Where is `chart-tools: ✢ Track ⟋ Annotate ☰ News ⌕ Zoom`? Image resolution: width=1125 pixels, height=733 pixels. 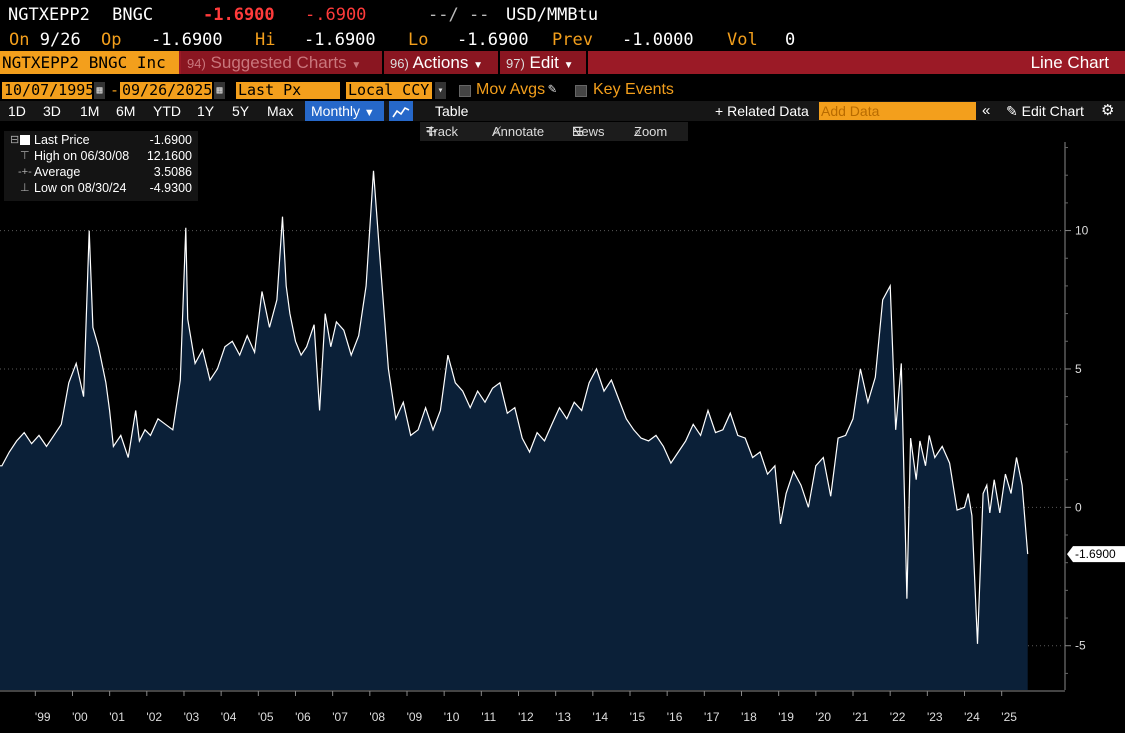
chart-tools: ✢ Track ⟋ Annotate ☰ News ⌕ Zoom is located at coordinates (554, 131).